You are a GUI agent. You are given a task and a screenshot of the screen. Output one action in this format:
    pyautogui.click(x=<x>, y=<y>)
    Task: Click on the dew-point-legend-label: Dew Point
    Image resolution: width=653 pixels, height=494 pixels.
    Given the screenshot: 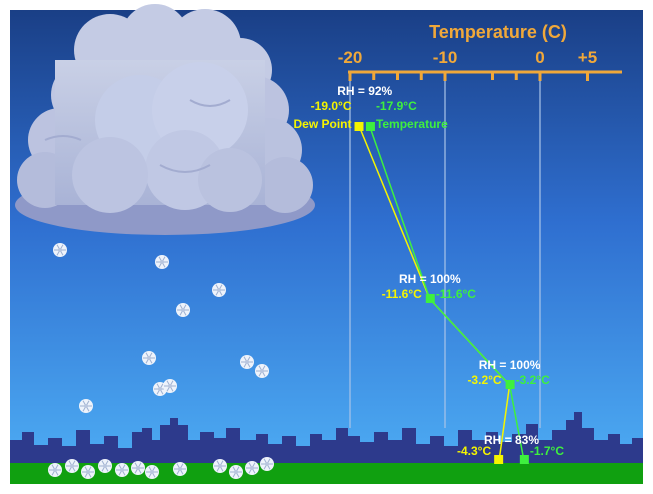 What is the action you would take?
    pyautogui.click(x=322, y=124)
    